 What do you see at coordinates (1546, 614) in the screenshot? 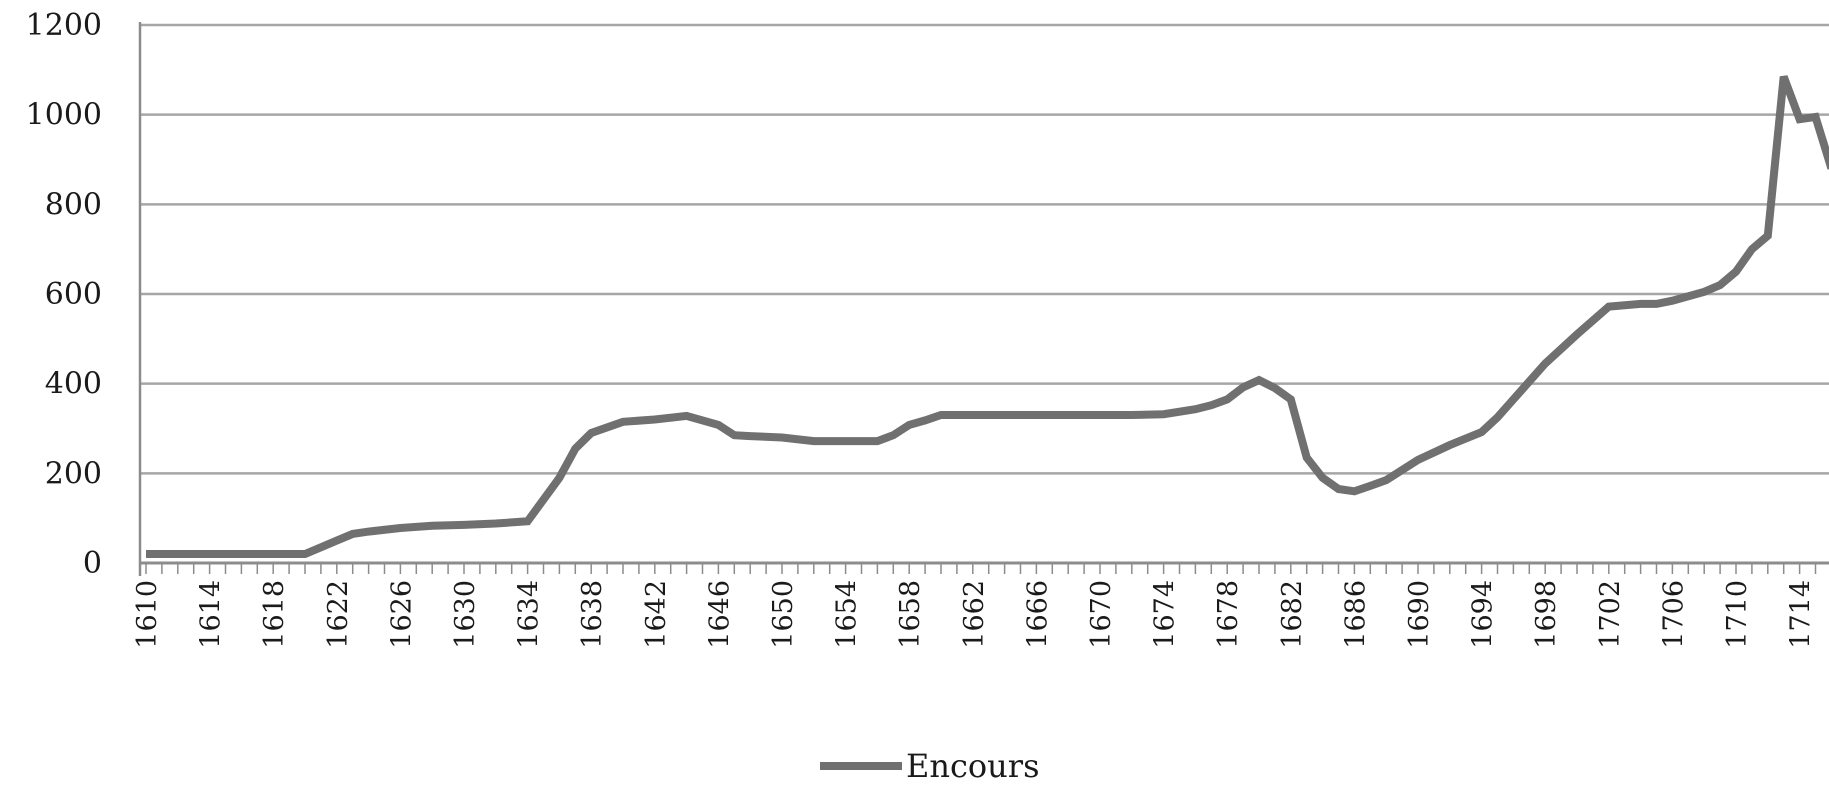
I see `x-tick-label: 1698` at bounding box center [1546, 614].